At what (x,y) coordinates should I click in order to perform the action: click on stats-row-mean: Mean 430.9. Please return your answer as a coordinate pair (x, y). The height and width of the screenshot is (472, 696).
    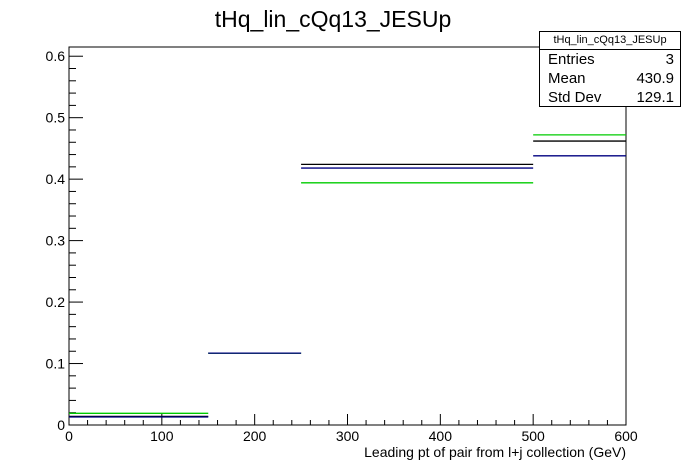
    Looking at the image, I should click on (610, 78).